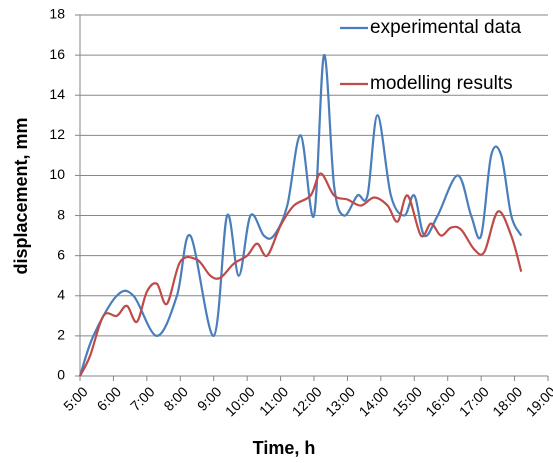  What do you see at coordinates (507, 401) in the screenshot?
I see `x-tick-label: 18:00` at bounding box center [507, 401].